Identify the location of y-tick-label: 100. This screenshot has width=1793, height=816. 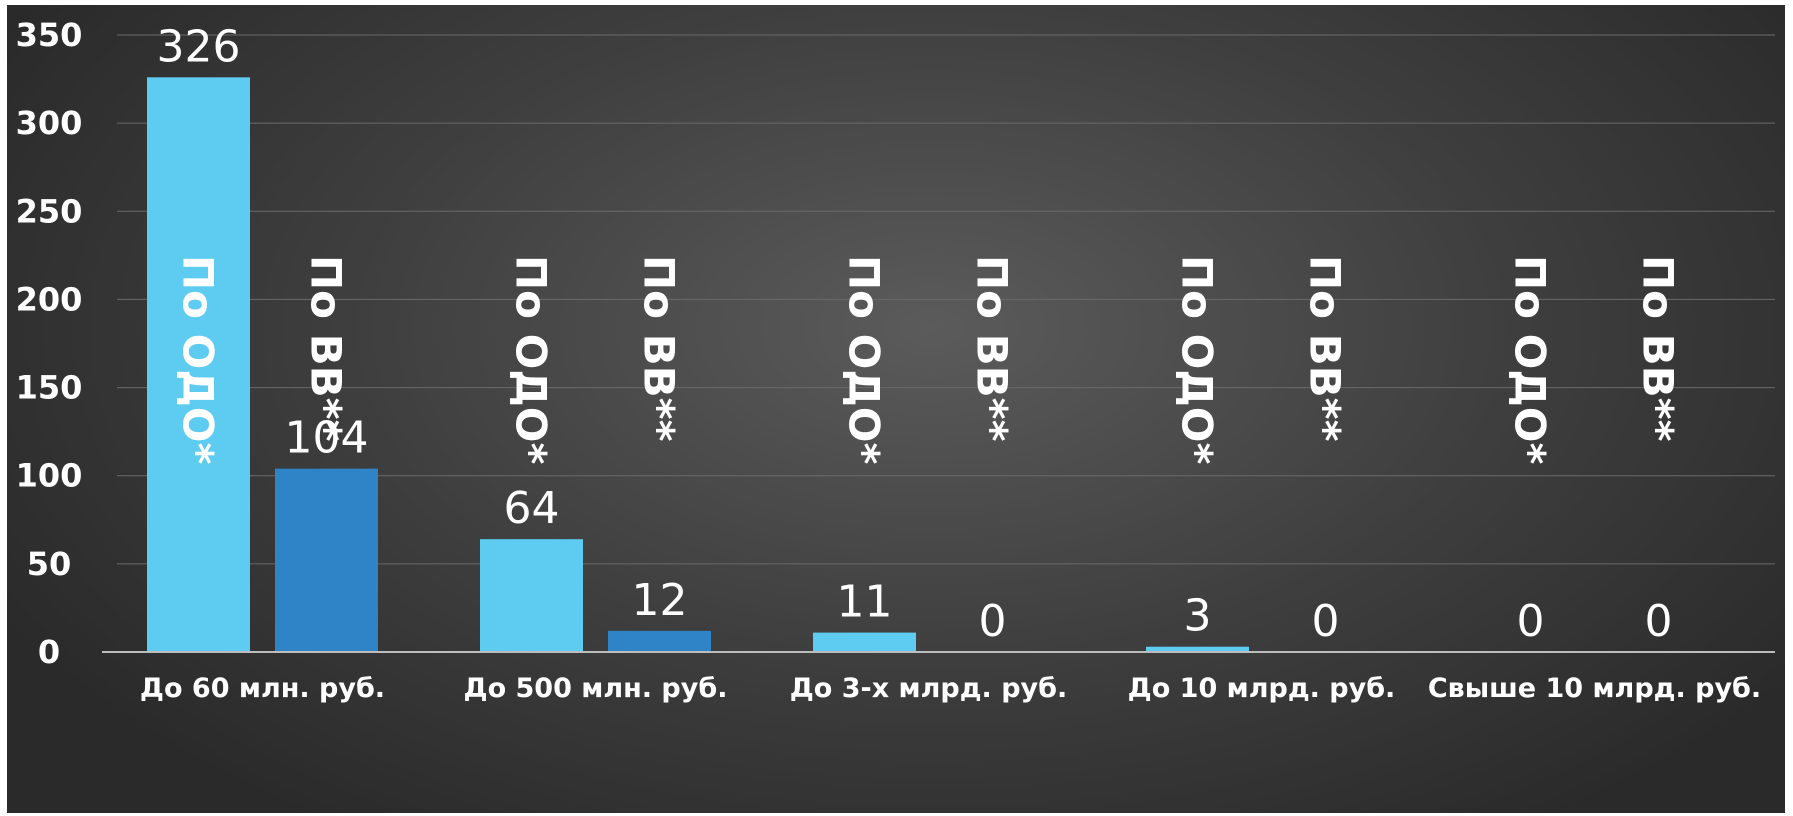
(49, 476).